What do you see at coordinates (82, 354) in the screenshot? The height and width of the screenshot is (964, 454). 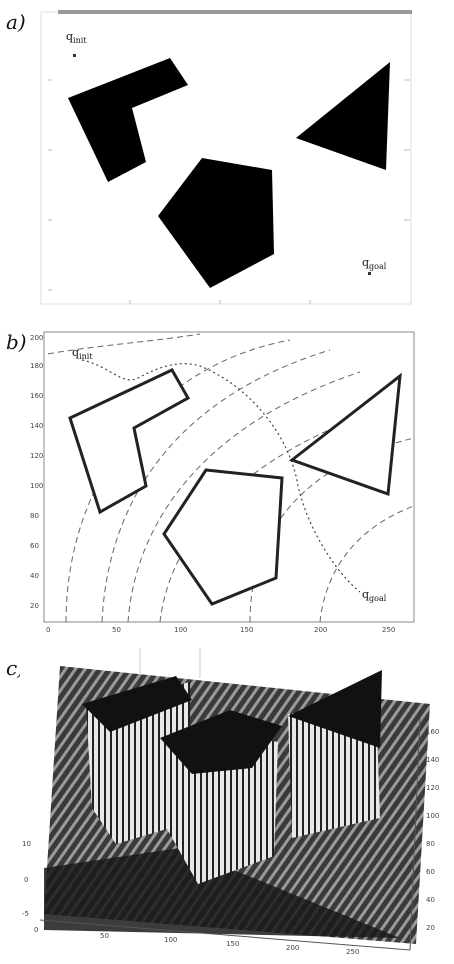 I see `q-init-label-b: qinit` at bounding box center [82, 354].